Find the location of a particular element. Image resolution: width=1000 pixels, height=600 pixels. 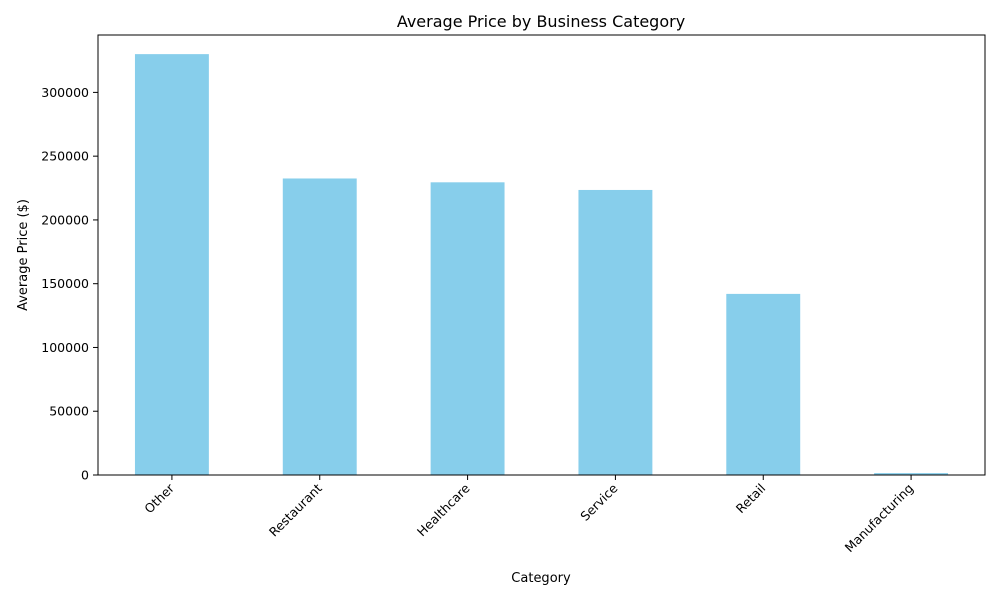

x-tick-label: Other is located at coordinates (159, 498).